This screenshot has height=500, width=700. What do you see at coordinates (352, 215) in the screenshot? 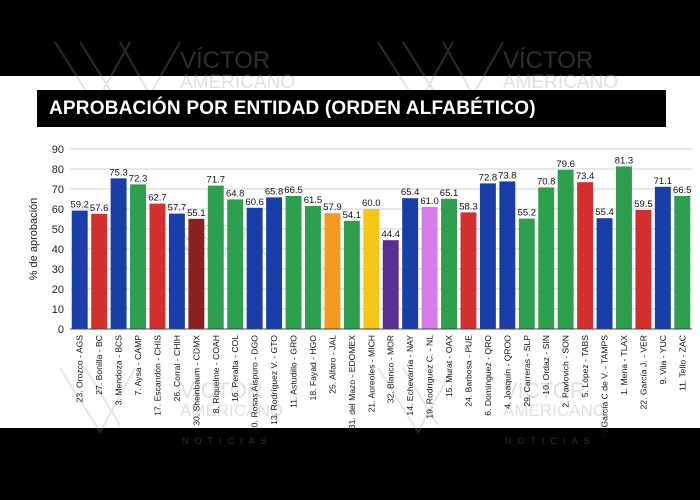
I see `bar-value-label: 54.1` at bounding box center [352, 215].